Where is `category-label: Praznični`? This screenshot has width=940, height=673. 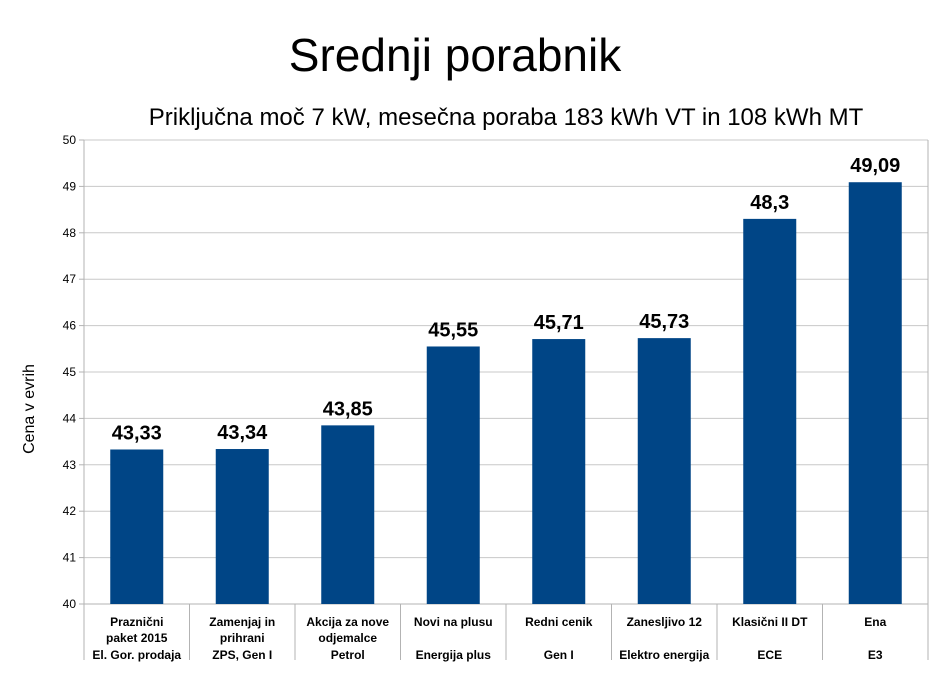
category-label: Praznični is located at coordinates (136, 622).